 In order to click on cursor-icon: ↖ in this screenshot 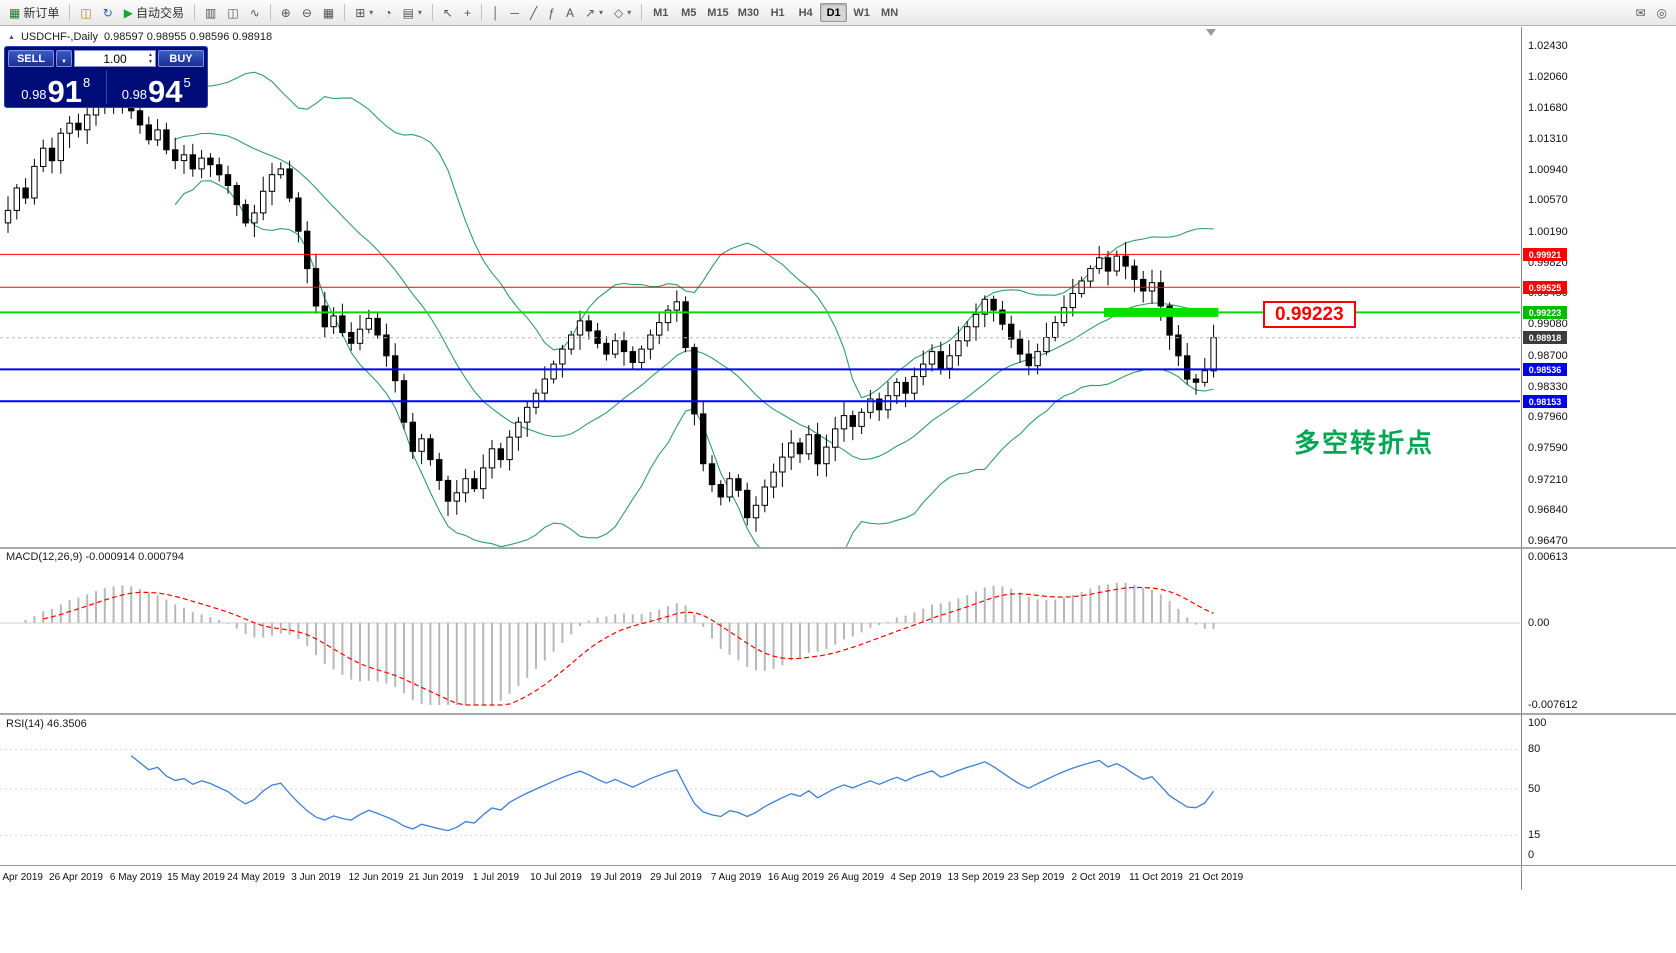, I will do `click(447, 12)`.